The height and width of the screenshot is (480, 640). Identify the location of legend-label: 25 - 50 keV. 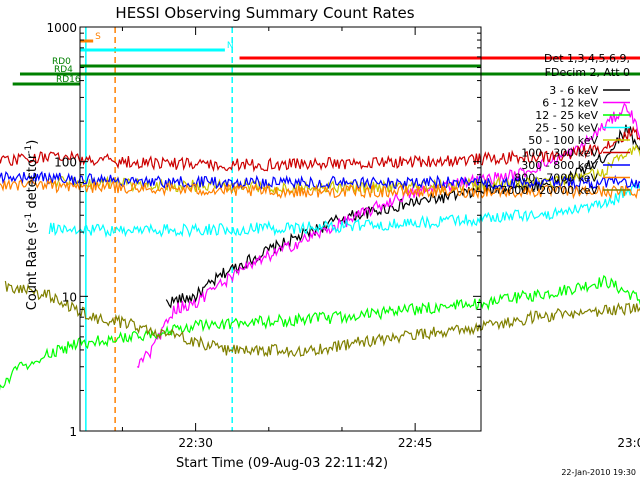
(566, 128).